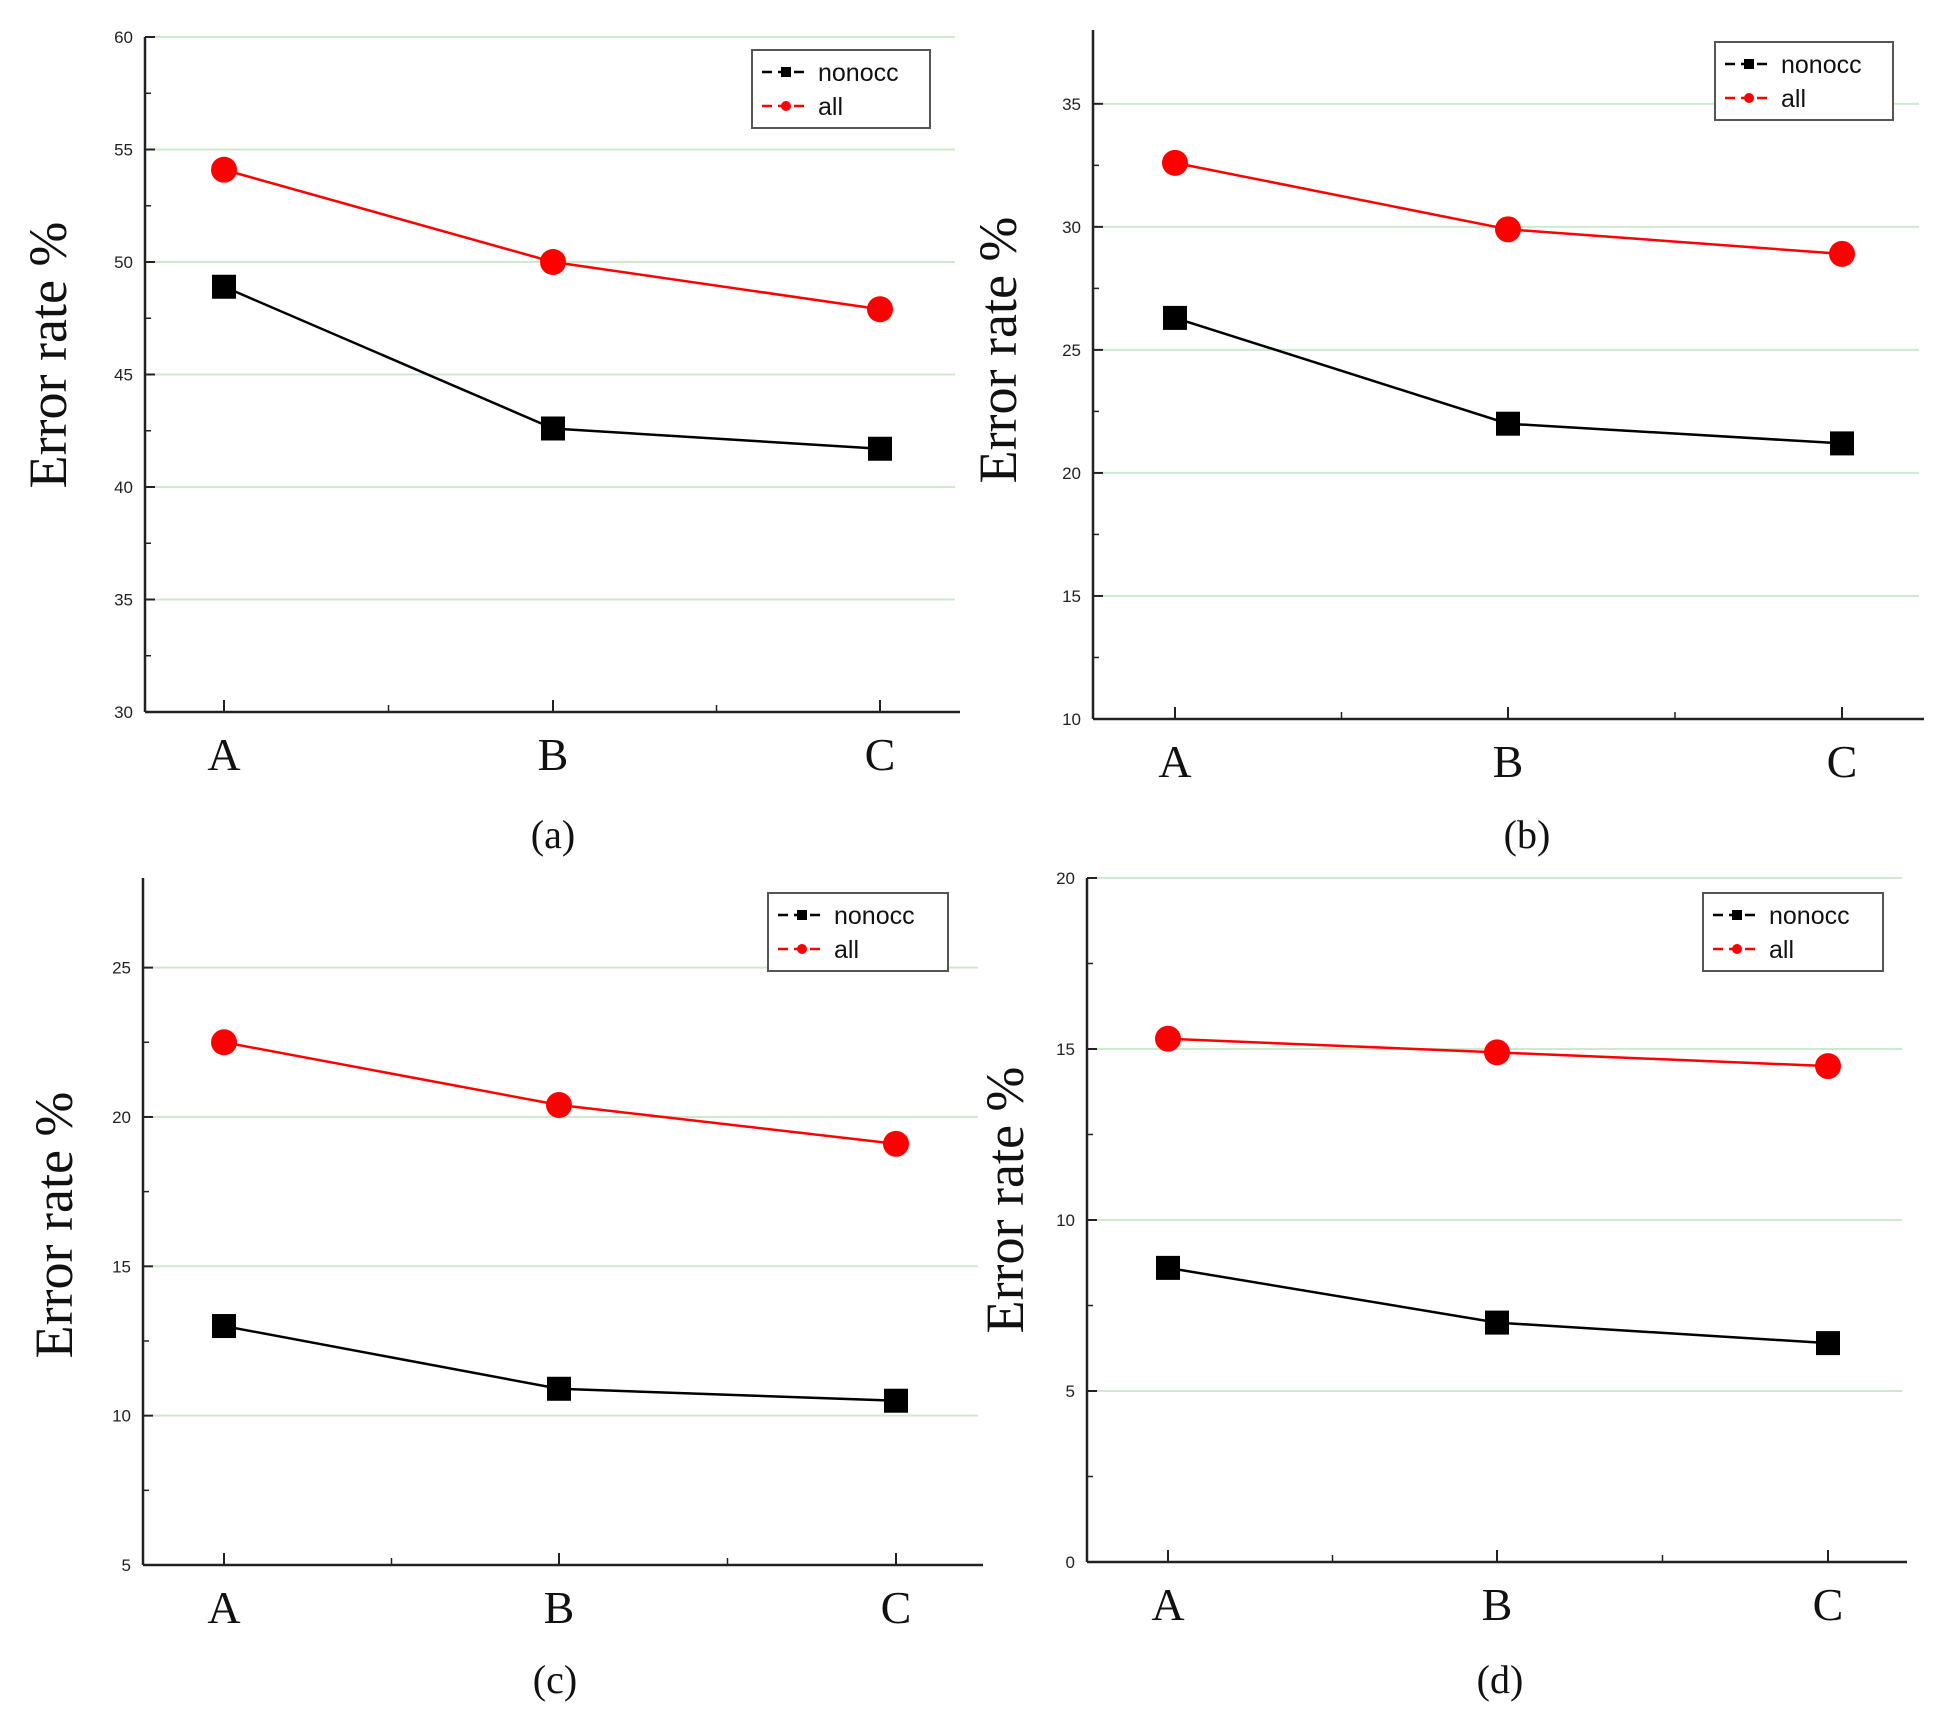 Image resolution: width=1939 pixels, height=1709 pixels. What do you see at coordinates (553, 834) in the screenshot?
I see `panel-caption: (a)` at bounding box center [553, 834].